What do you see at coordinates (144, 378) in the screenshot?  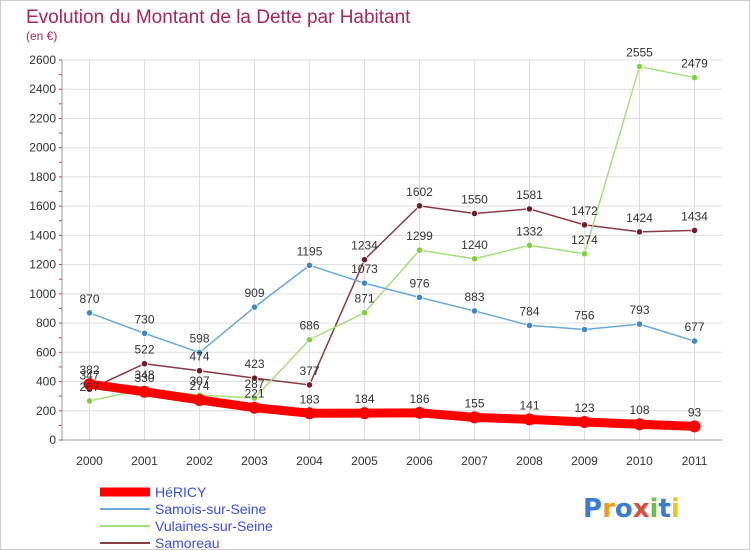 I see `data-label: 330` at bounding box center [144, 378].